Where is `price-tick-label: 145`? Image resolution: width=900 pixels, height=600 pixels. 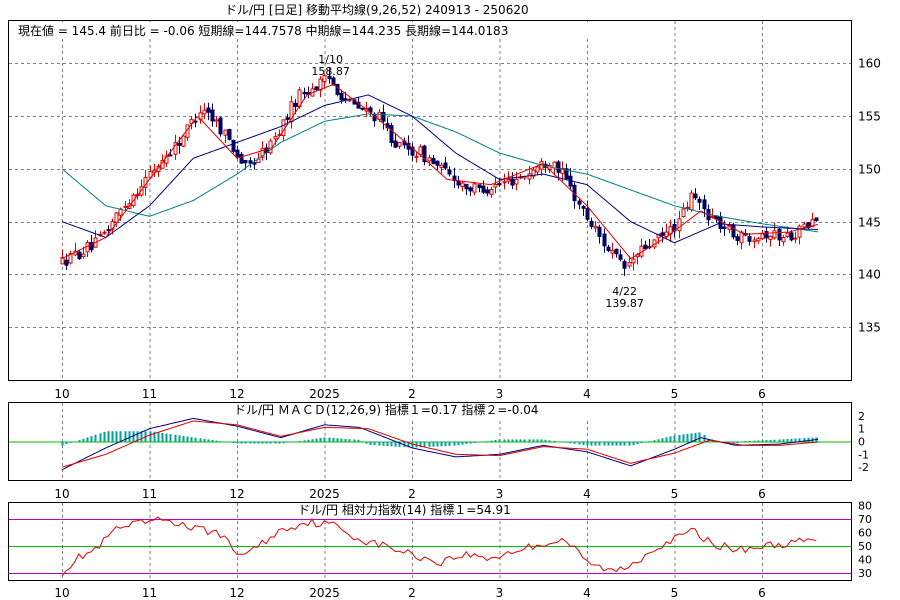 price-tick-label: 145 is located at coordinates (869, 223).